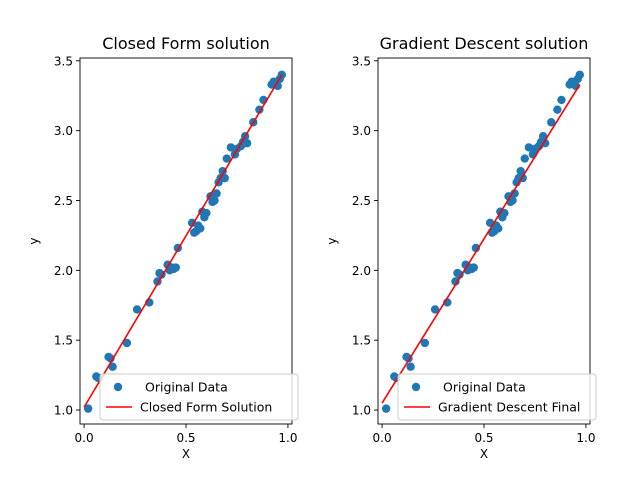 The height and width of the screenshot is (480, 640). What do you see at coordinates (206, 407) in the screenshot?
I see `legend-label-fit: Closed Form Solution` at bounding box center [206, 407].